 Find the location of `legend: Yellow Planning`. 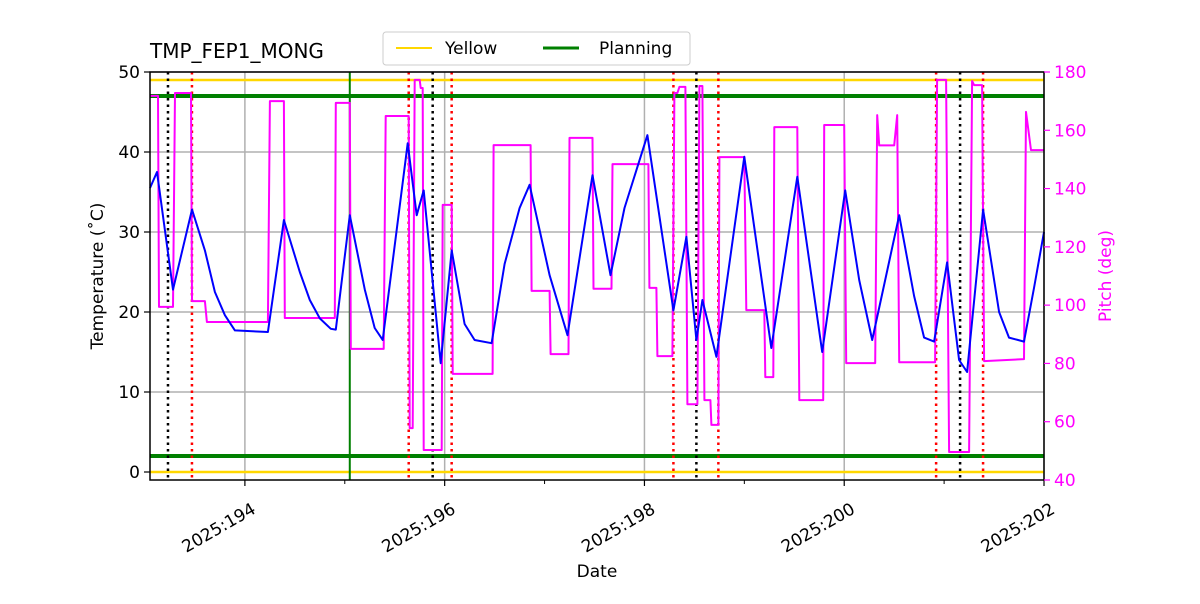

legend: Yellow Planning is located at coordinates (536, 48).